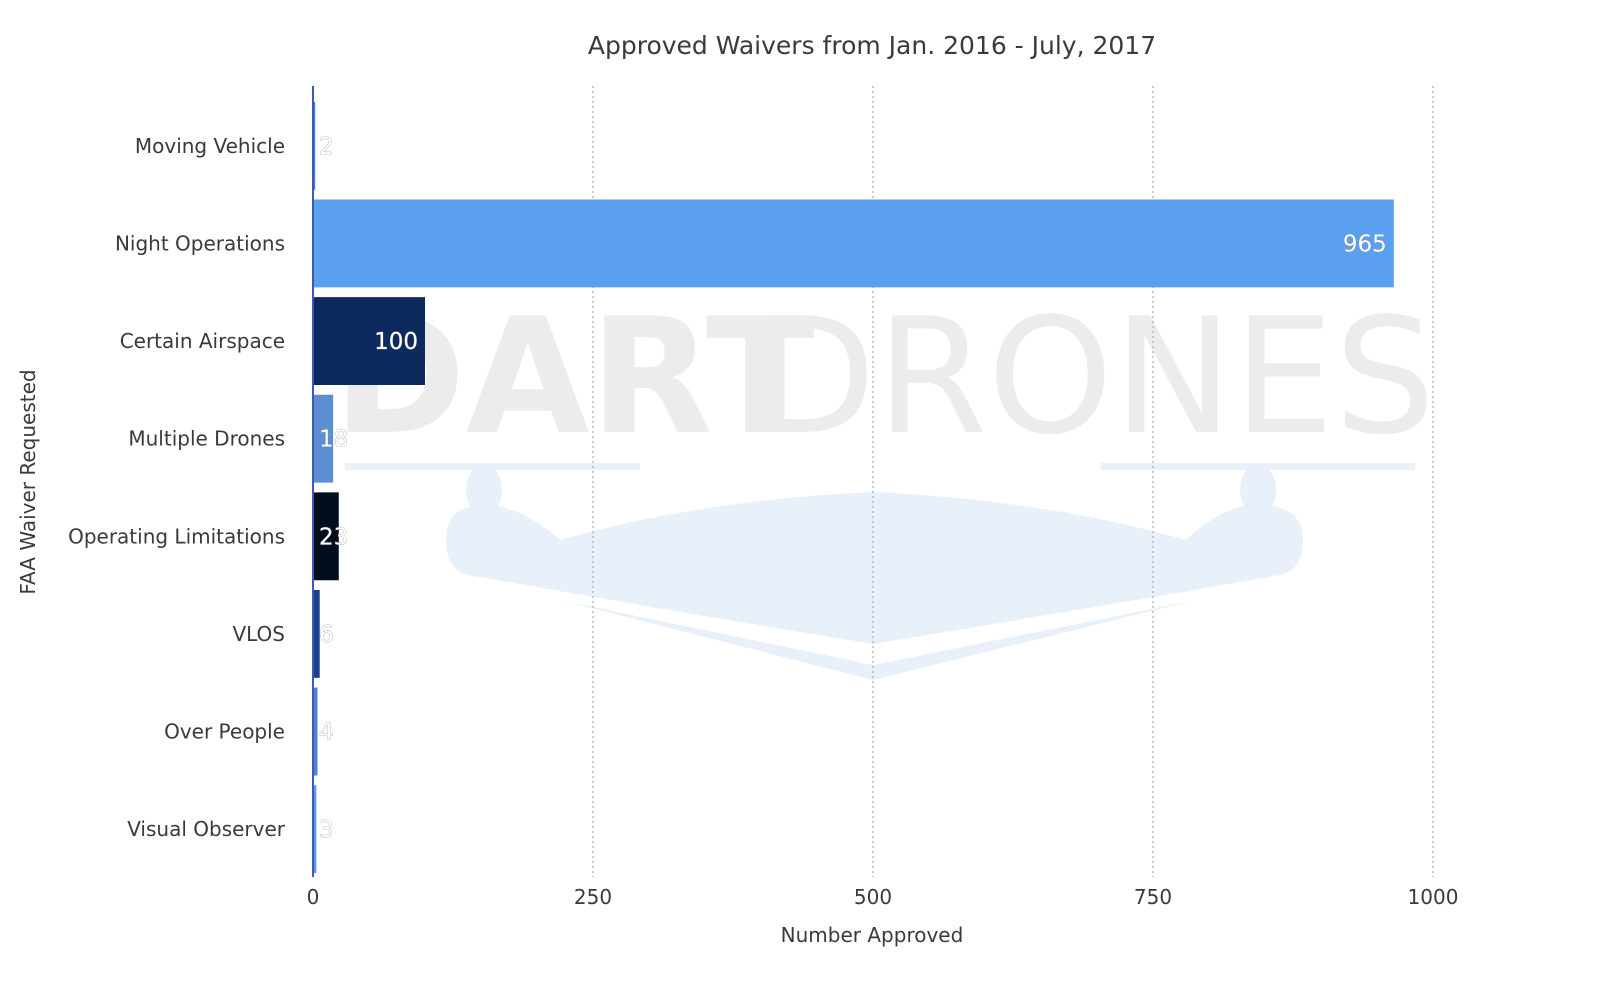 The width and height of the screenshot is (1601, 987). Describe the element at coordinates (258, 634) in the screenshot. I see `category-label: VLOS` at that location.